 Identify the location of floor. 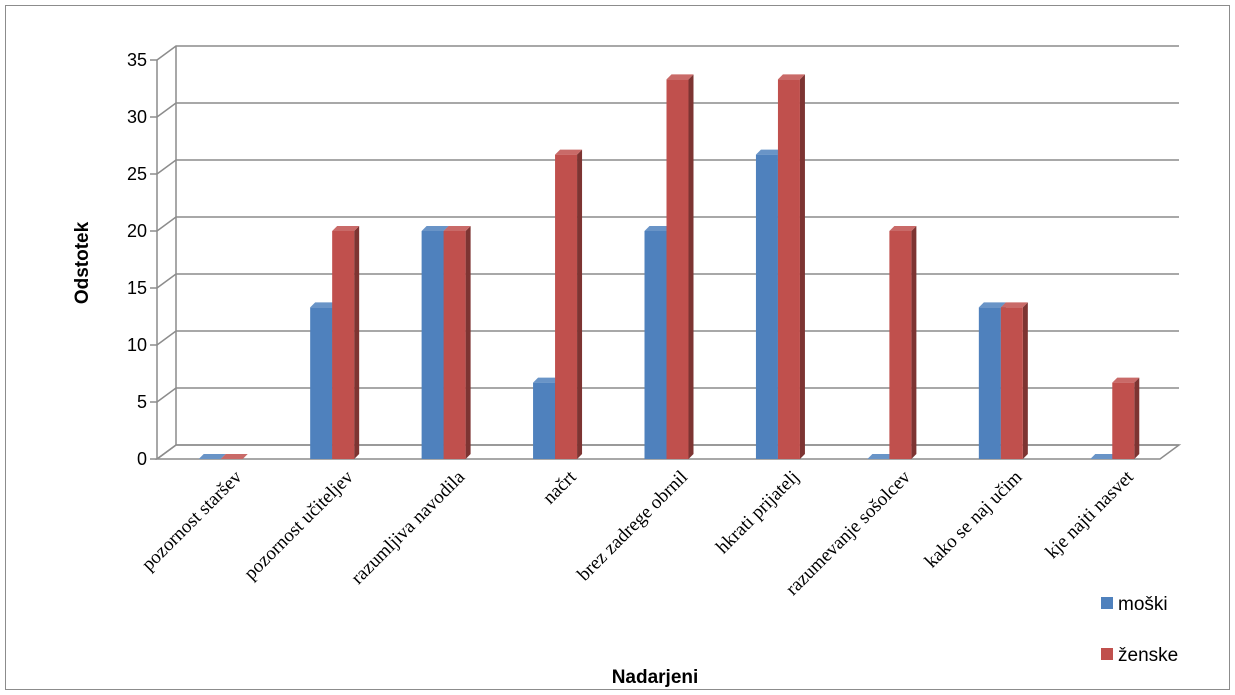
(668, 452).